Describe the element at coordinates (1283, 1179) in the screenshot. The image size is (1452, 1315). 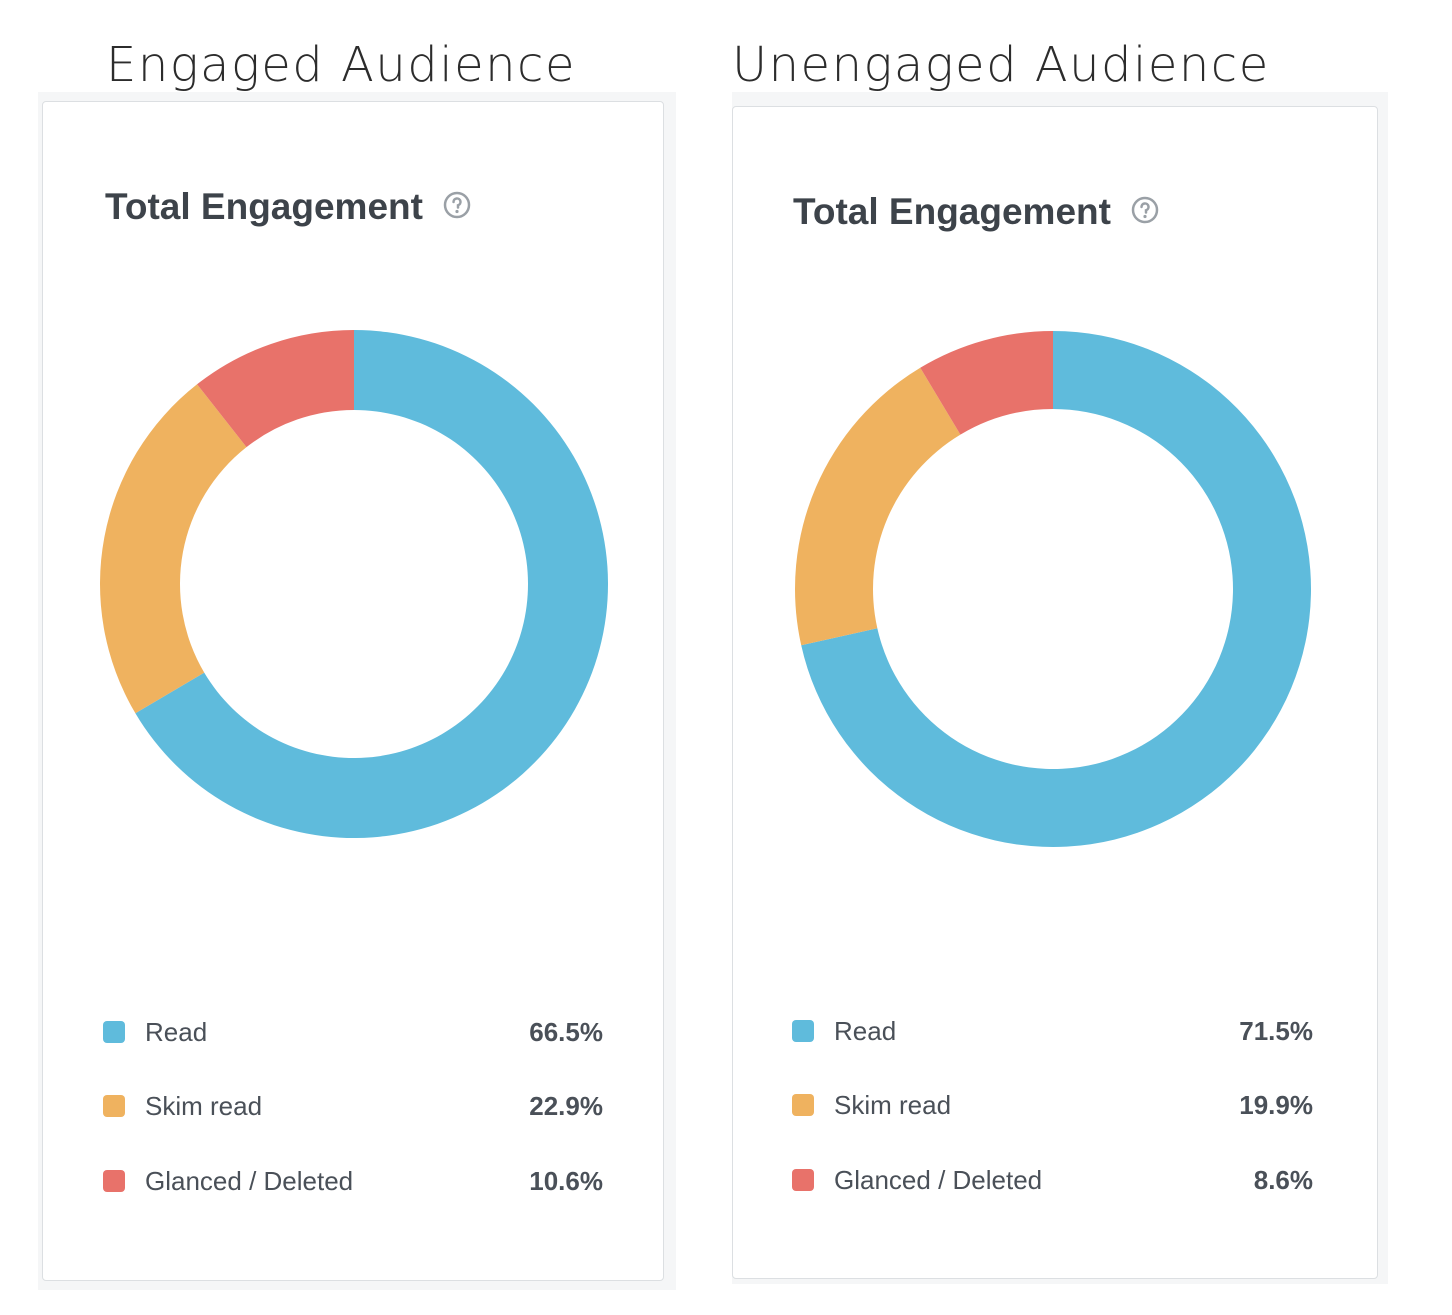
I see `legend-value: 8.6%` at that location.